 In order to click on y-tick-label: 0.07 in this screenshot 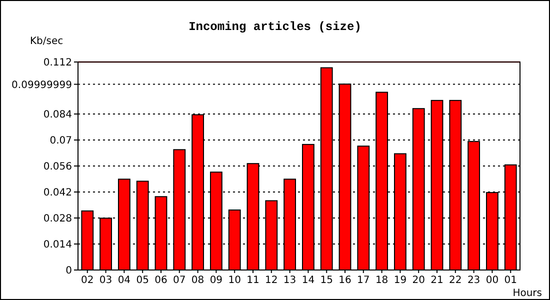, I will do `click(61, 141)`.